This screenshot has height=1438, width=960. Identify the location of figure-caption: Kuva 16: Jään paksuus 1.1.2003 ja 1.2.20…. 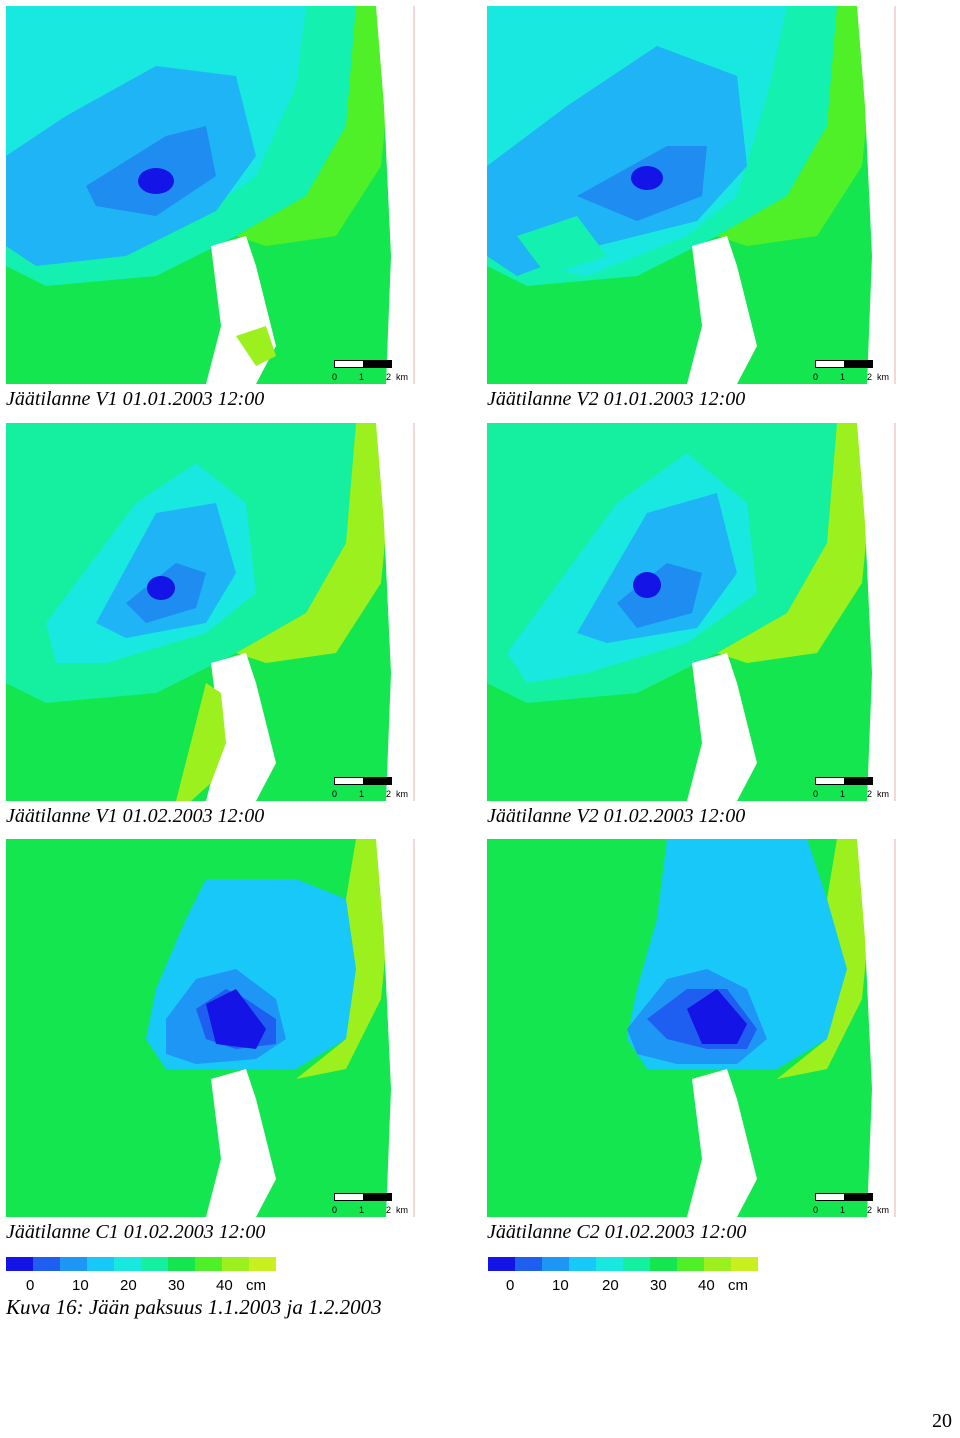
(194, 1307).